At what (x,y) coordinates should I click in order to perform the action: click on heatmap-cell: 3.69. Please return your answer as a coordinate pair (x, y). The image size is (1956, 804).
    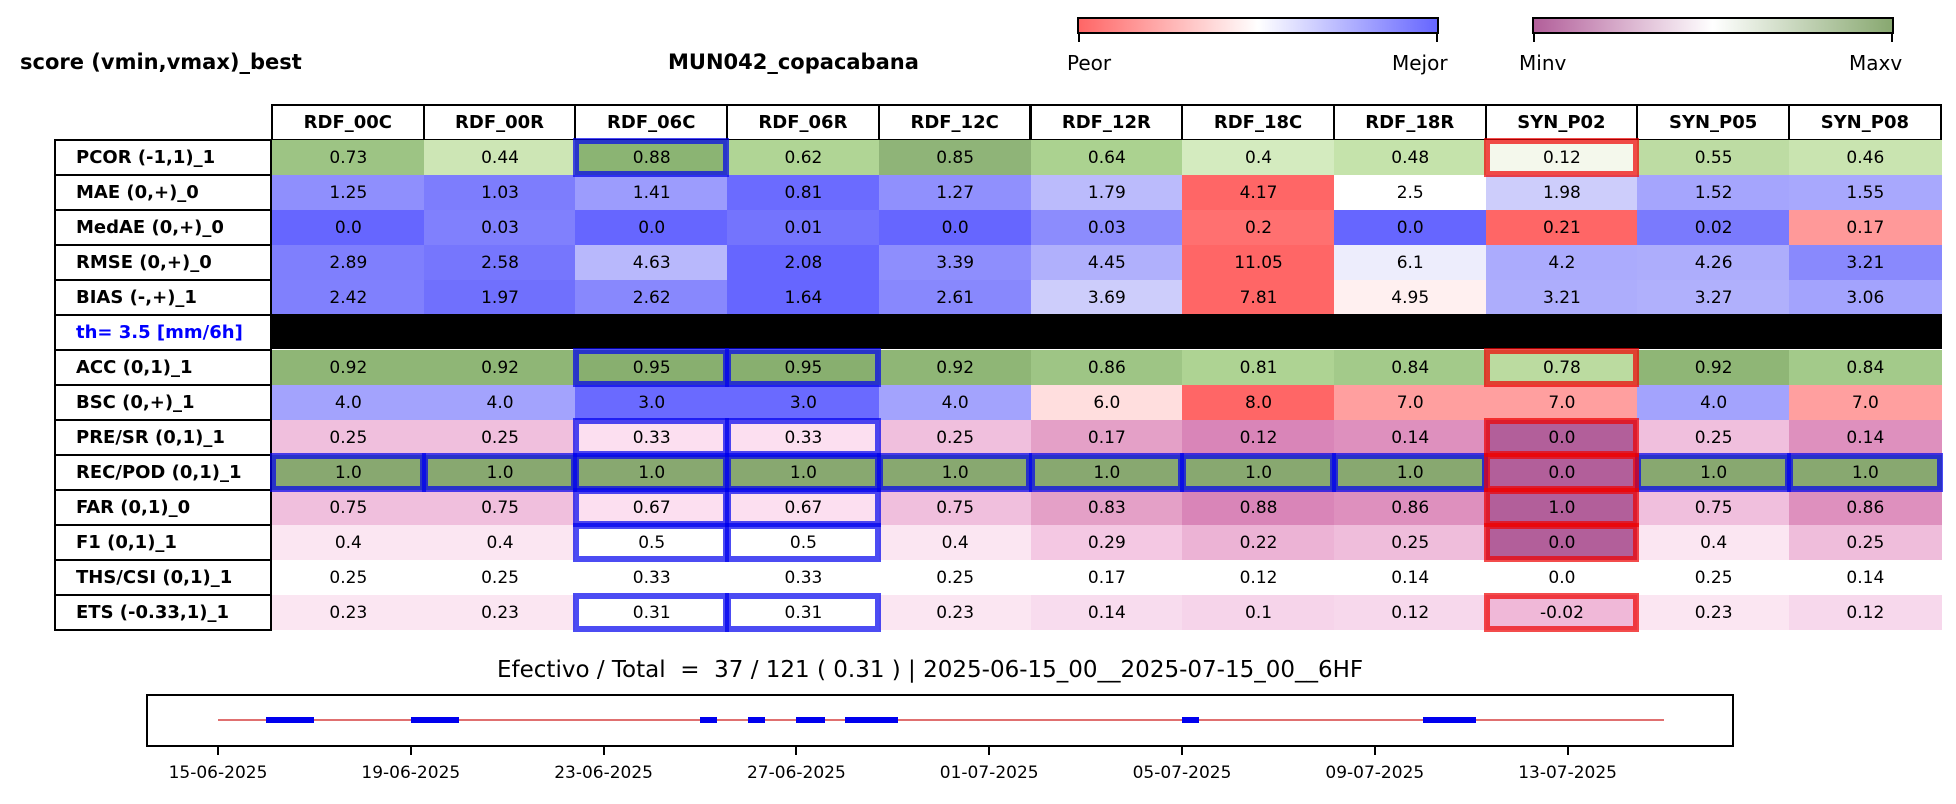
    Looking at the image, I should click on (1107, 297).